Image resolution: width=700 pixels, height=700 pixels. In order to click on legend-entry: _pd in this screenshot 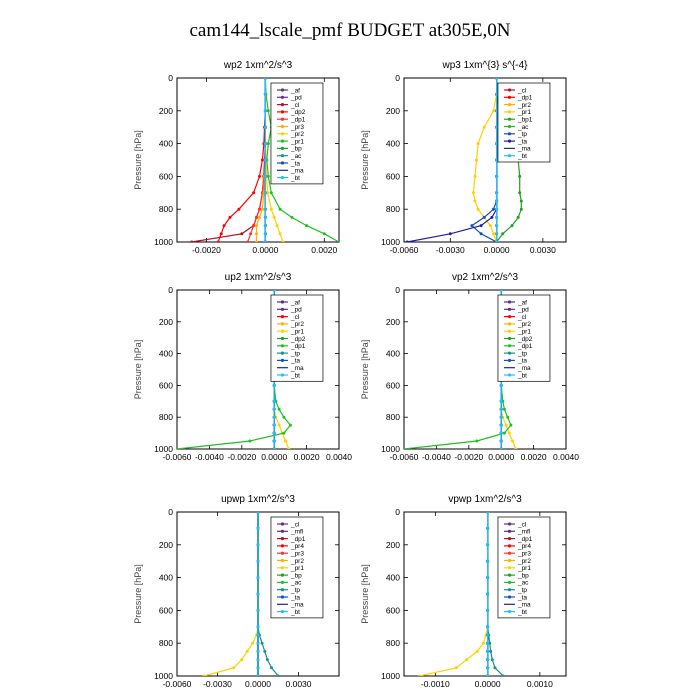, I will do `click(523, 310)`.